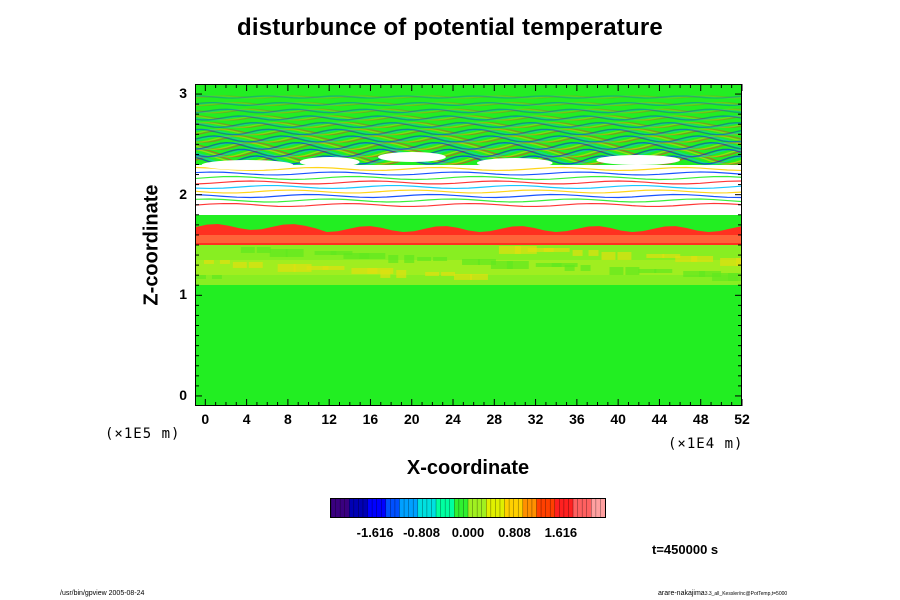  Describe the element at coordinates (183, 394) in the screenshot. I see `y-tick-label: 0` at that location.